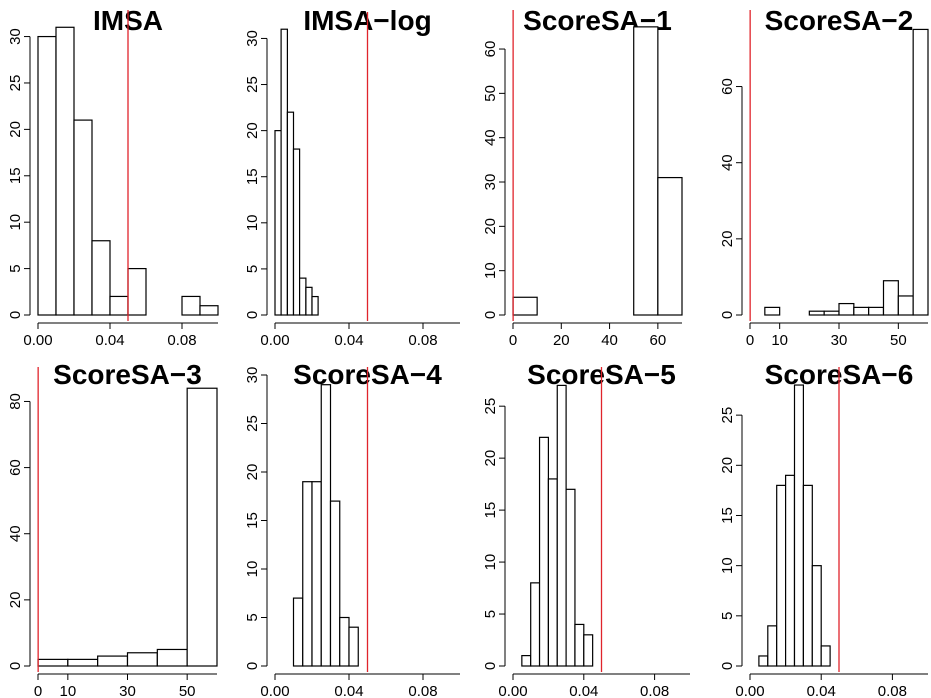  Describe the element at coordinates (15, 533) in the screenshot. I see `y-tick-label: 40` at that location.